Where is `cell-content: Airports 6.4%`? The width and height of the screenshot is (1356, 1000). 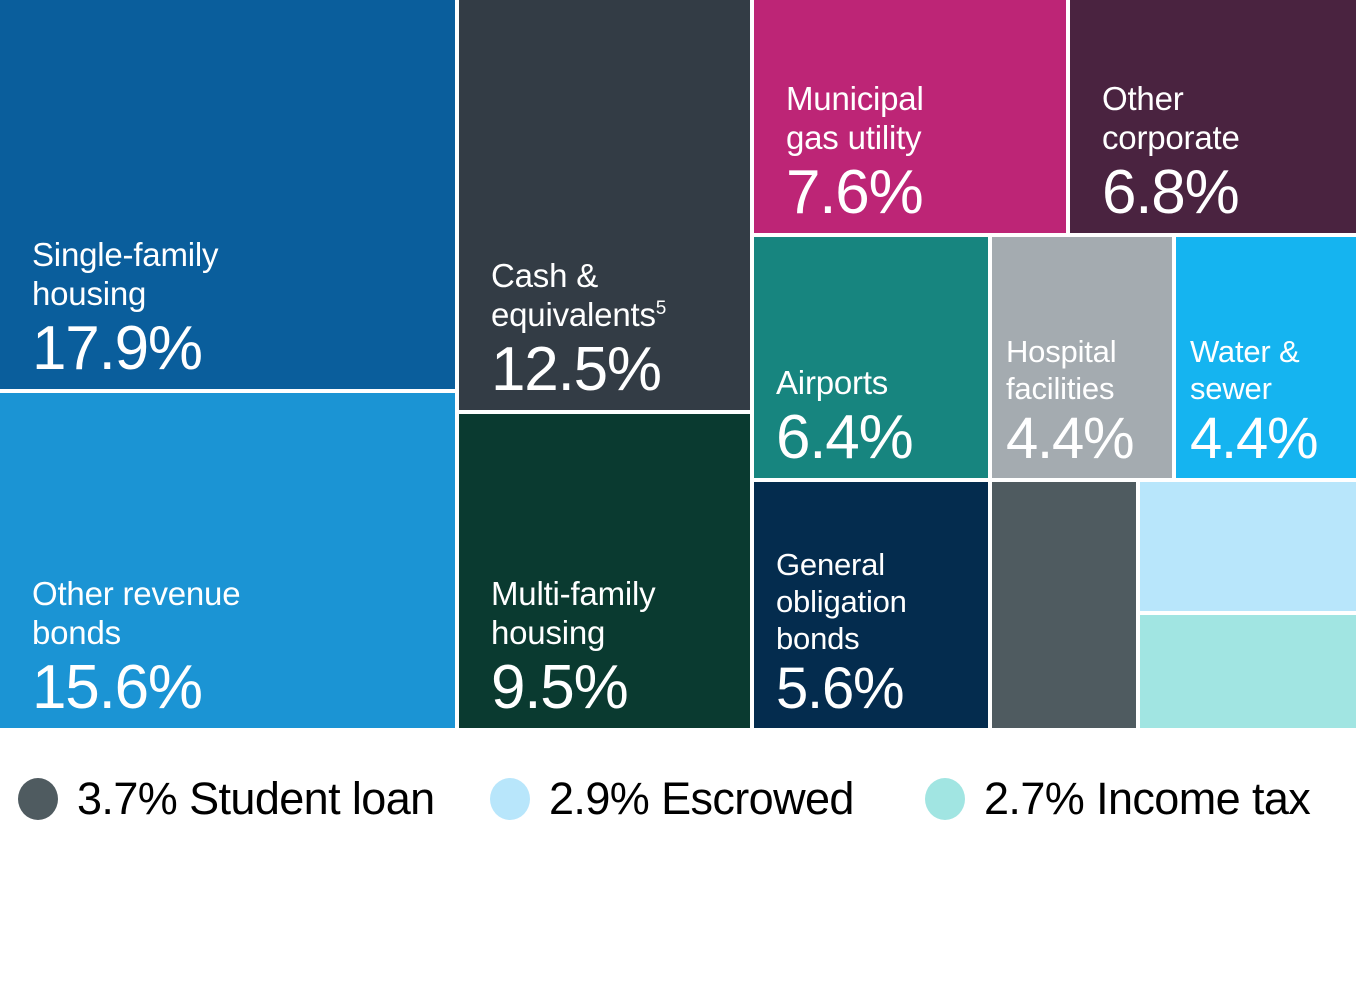 cell-content: Airports 6.4% is located at coordinates (871, 421).